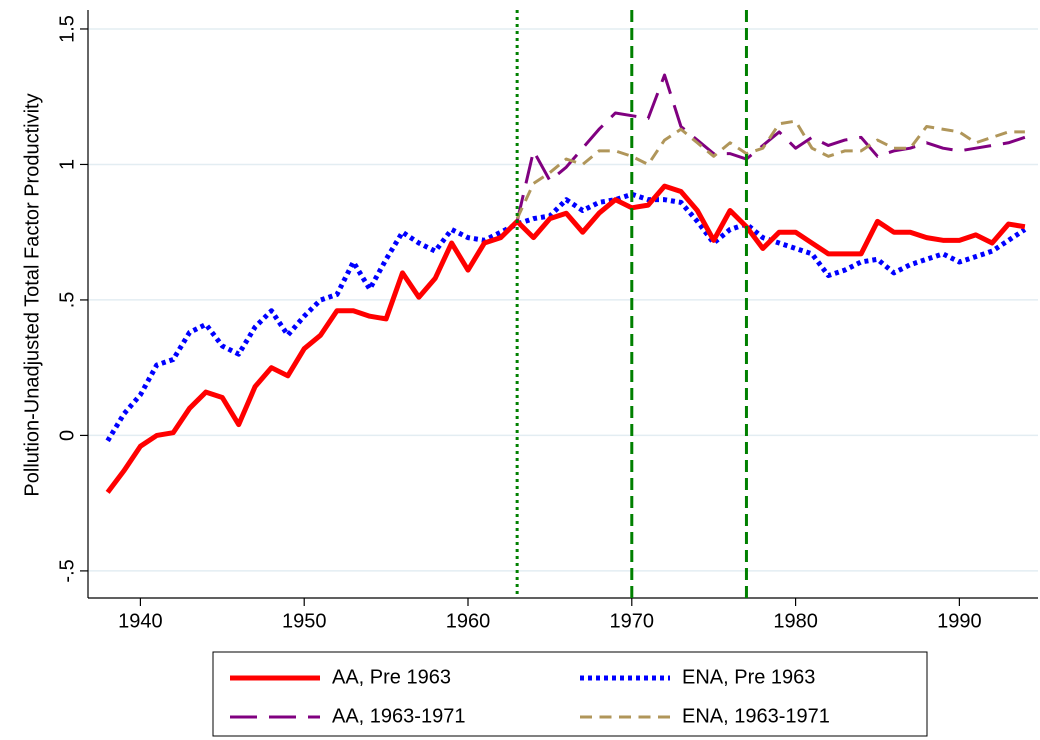 Image resolution: width=1040 pixels, height=740 pixels. What do you see at coordinates (67, 164) in the screenshot?
I see `y-tick-label: 1` at bounding box center [67, 164].